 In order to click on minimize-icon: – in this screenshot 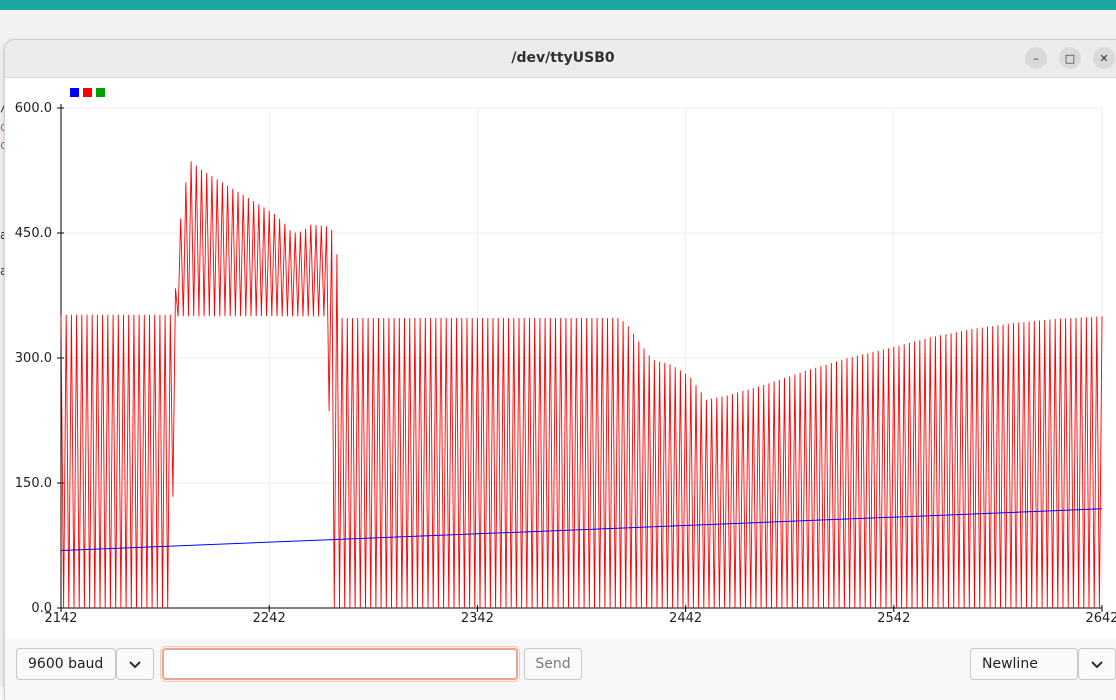, I will do `click(1036, 58)`.